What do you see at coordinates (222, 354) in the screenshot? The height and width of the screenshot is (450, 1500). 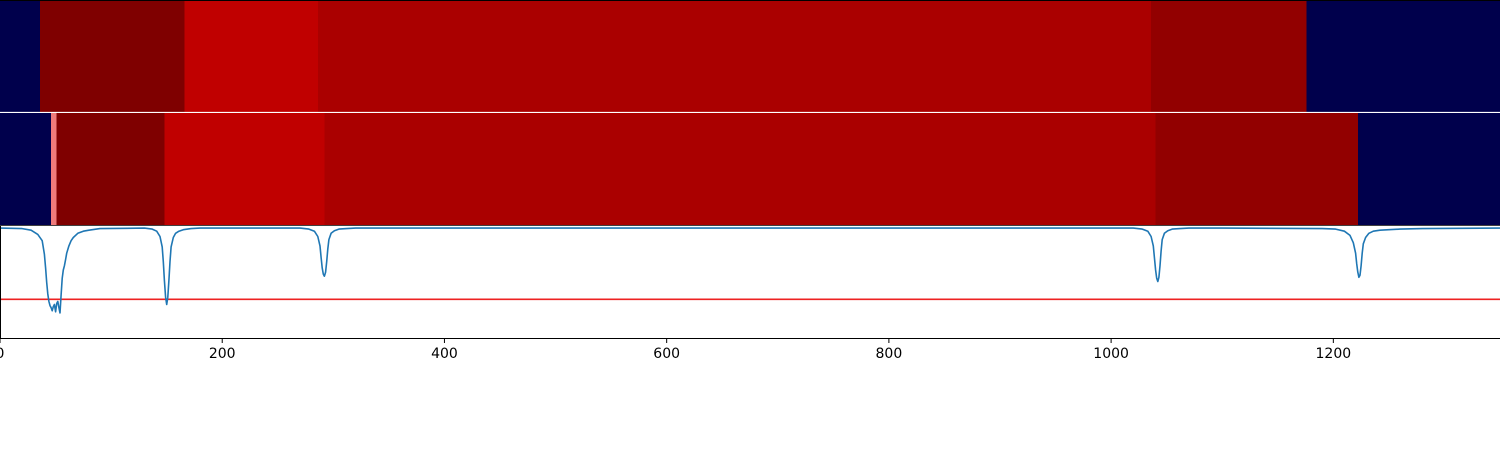 I see `x-tick-label: 200` at bounding box center [222, 354].